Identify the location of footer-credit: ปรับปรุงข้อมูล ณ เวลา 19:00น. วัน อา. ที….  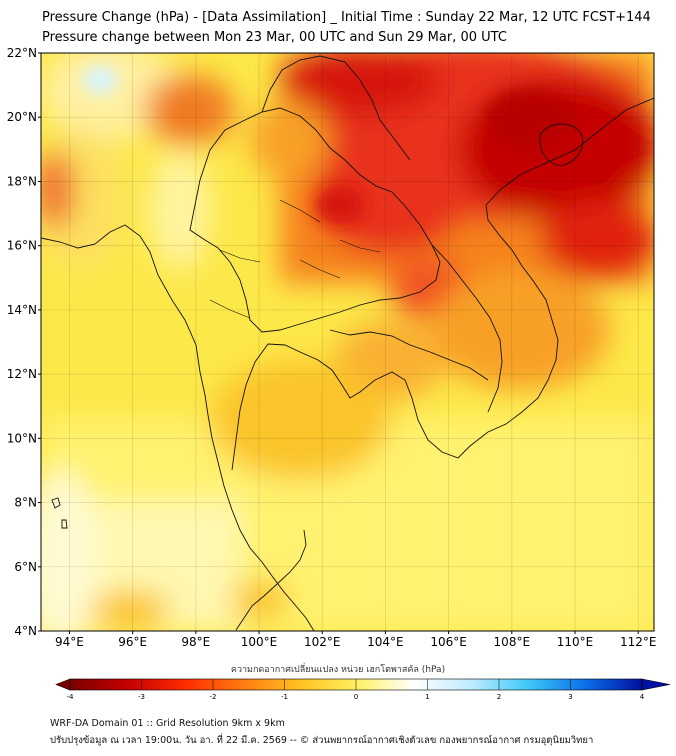
(322, 740).